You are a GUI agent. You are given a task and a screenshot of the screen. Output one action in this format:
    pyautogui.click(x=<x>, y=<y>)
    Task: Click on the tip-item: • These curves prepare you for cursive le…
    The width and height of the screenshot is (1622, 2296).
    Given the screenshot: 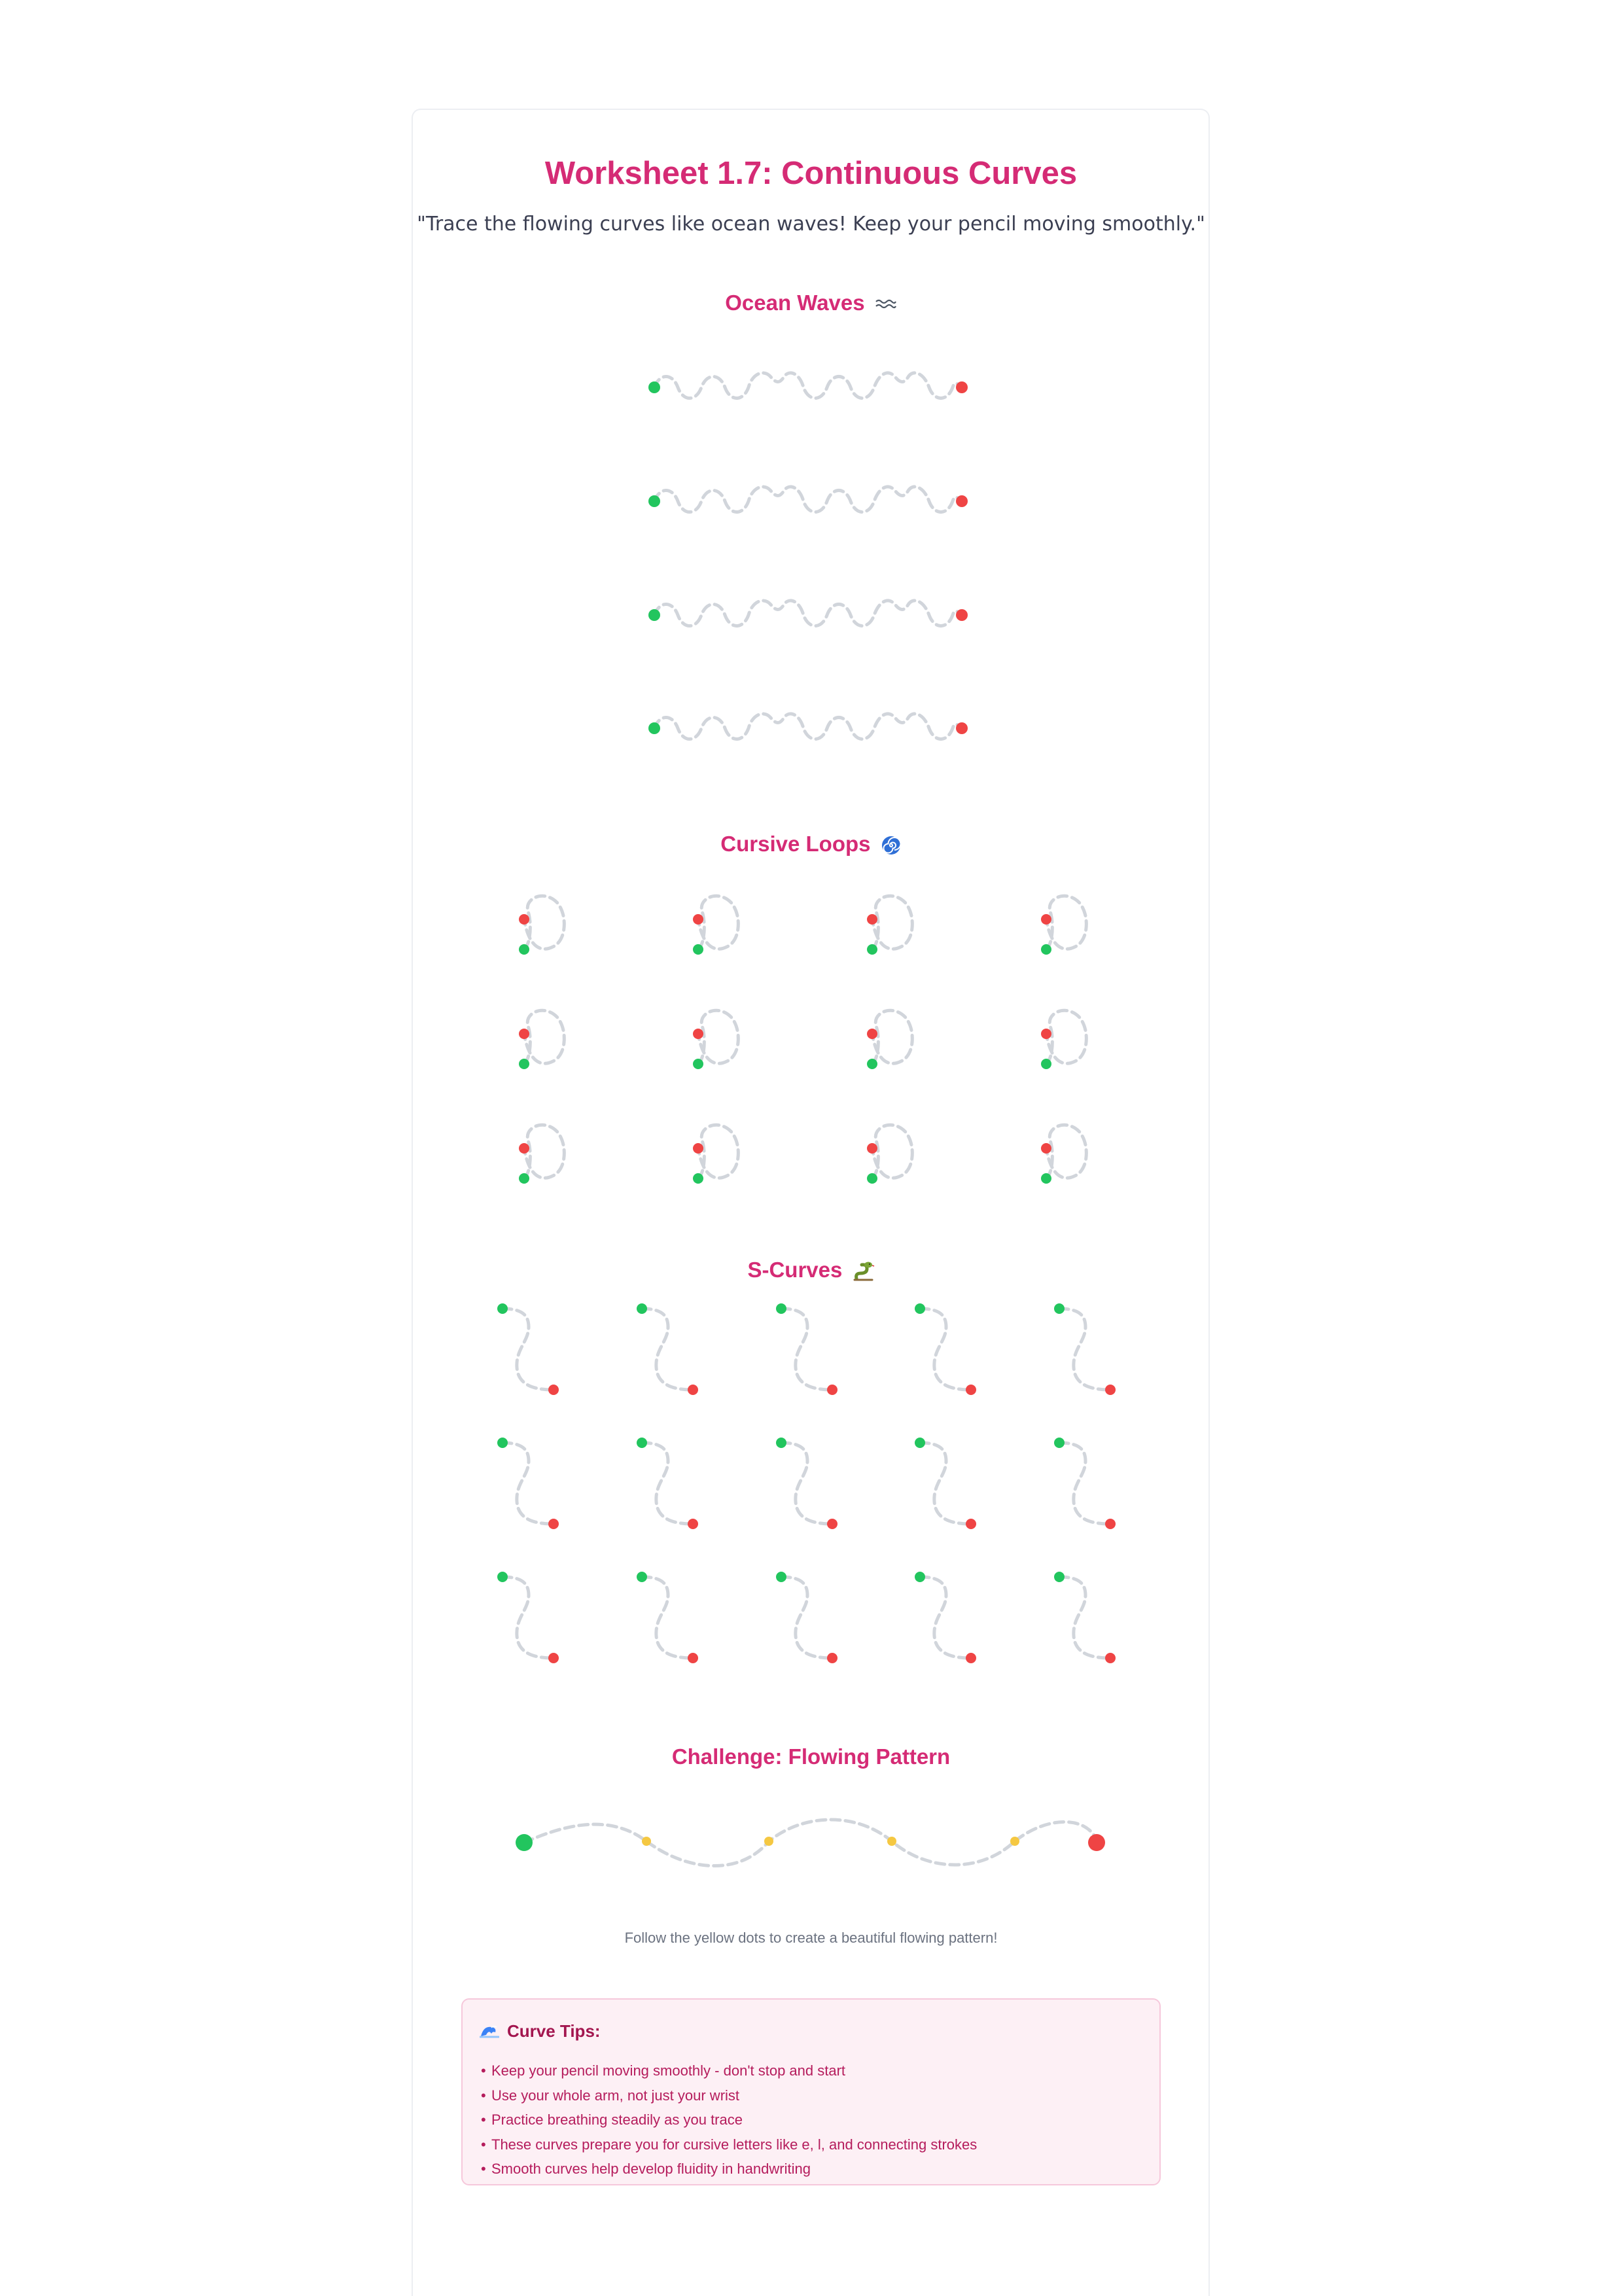 What is the action you would take?
    pyautogui.click(x=729, y=2144)
    